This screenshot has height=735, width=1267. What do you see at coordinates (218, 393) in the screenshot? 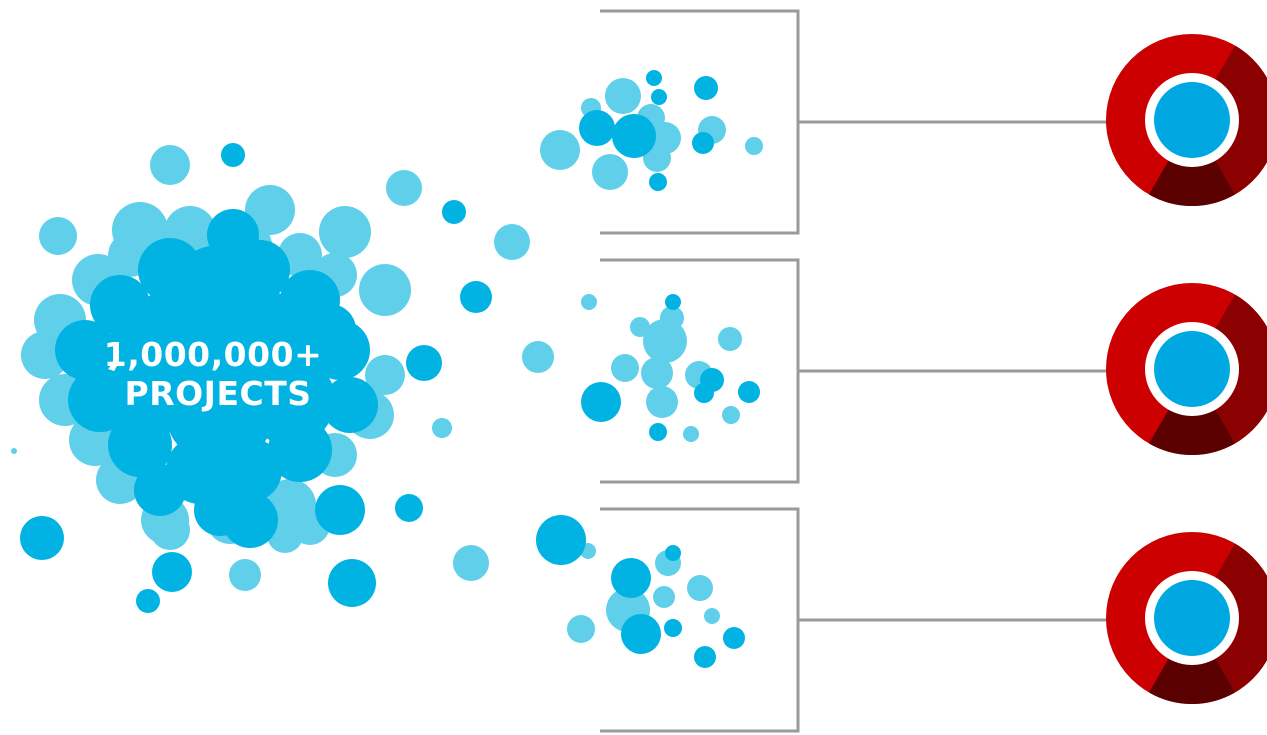
I see `cloud-label-projects: PROJECTS` at bounding box center [218, 393].